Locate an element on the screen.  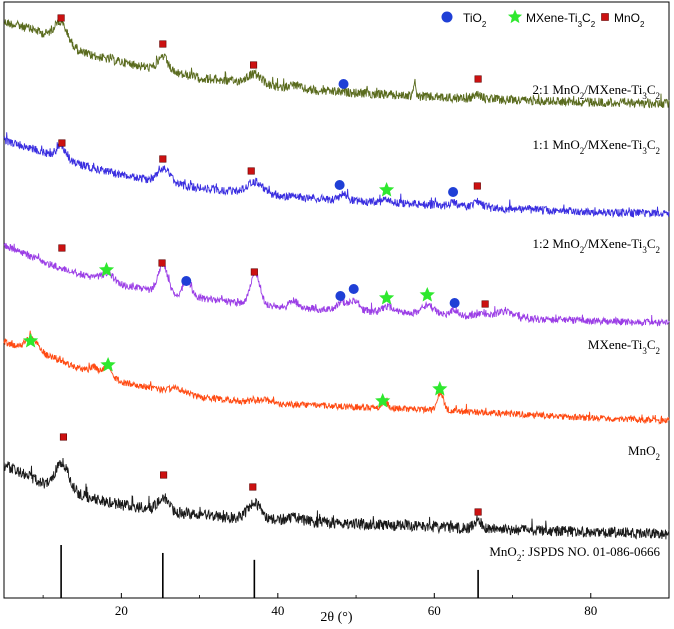
trace-label-0: 2:1 MnO2/MXene-Ti3C2 is located at coordinates (596, 91).